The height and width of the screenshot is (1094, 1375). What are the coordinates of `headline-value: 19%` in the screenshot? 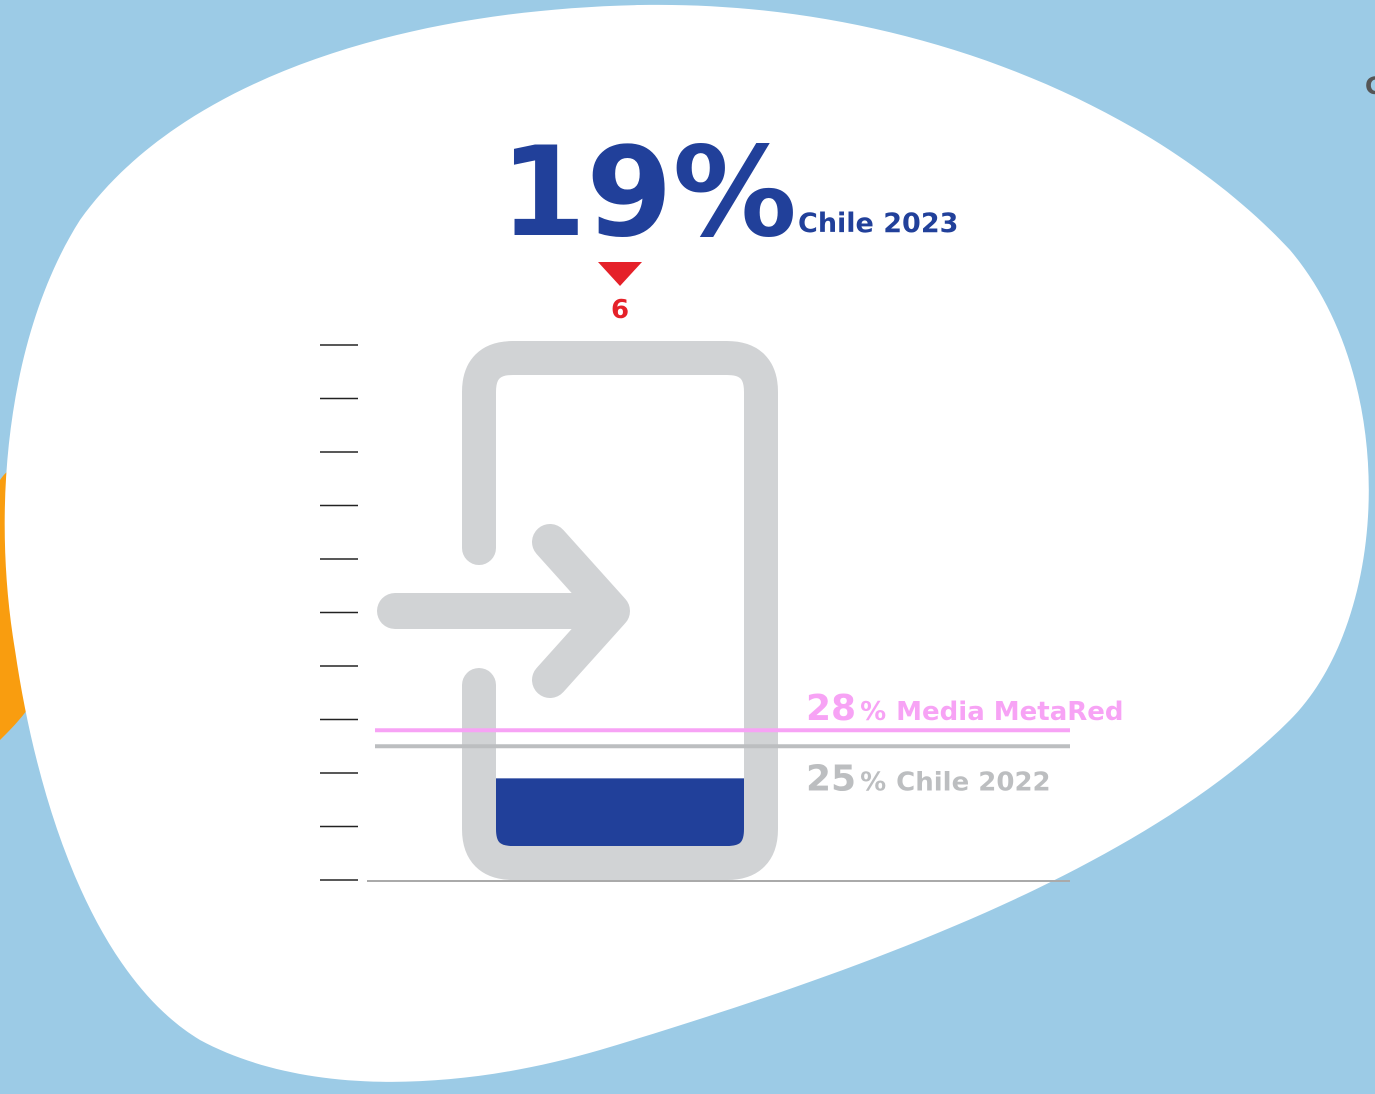 It's located at (648, 193).